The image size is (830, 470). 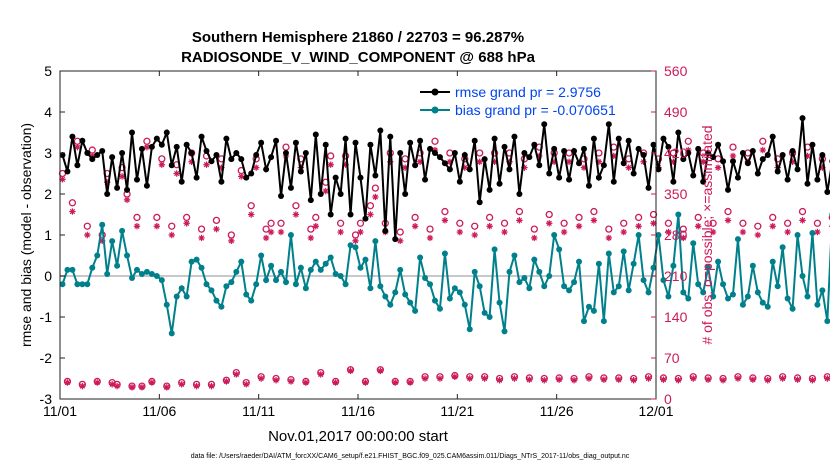 I want to click on y-right-tick-label: 420, so click(x=676, y=153).